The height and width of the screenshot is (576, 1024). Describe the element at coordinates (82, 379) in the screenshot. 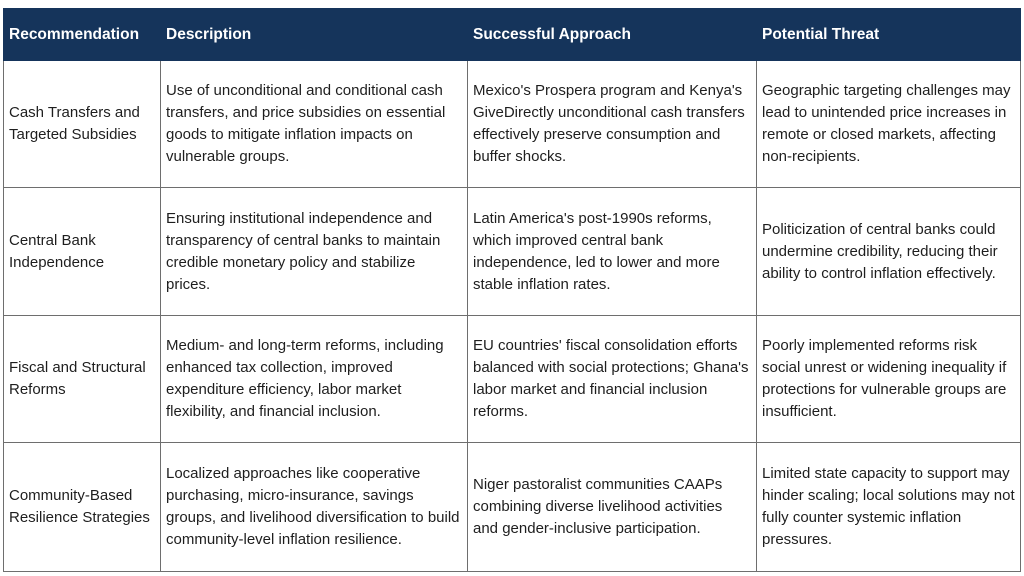

I see `cell-recommendation: Fiscal and Structural Reforms` at that location.